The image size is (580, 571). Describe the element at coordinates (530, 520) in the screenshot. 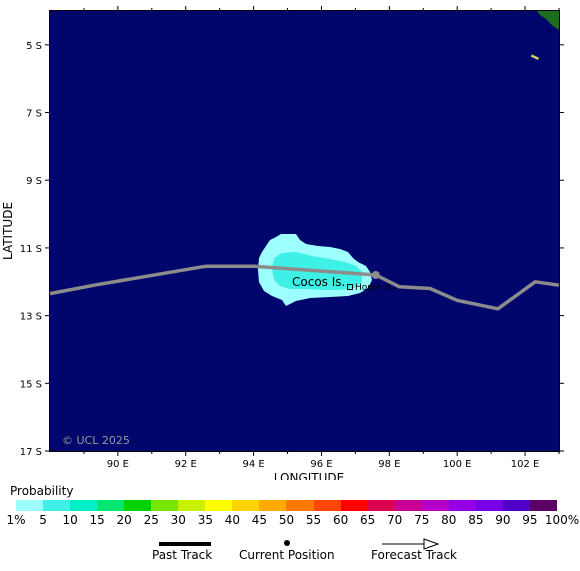

I see `legend-scale-label: 95` at that location.